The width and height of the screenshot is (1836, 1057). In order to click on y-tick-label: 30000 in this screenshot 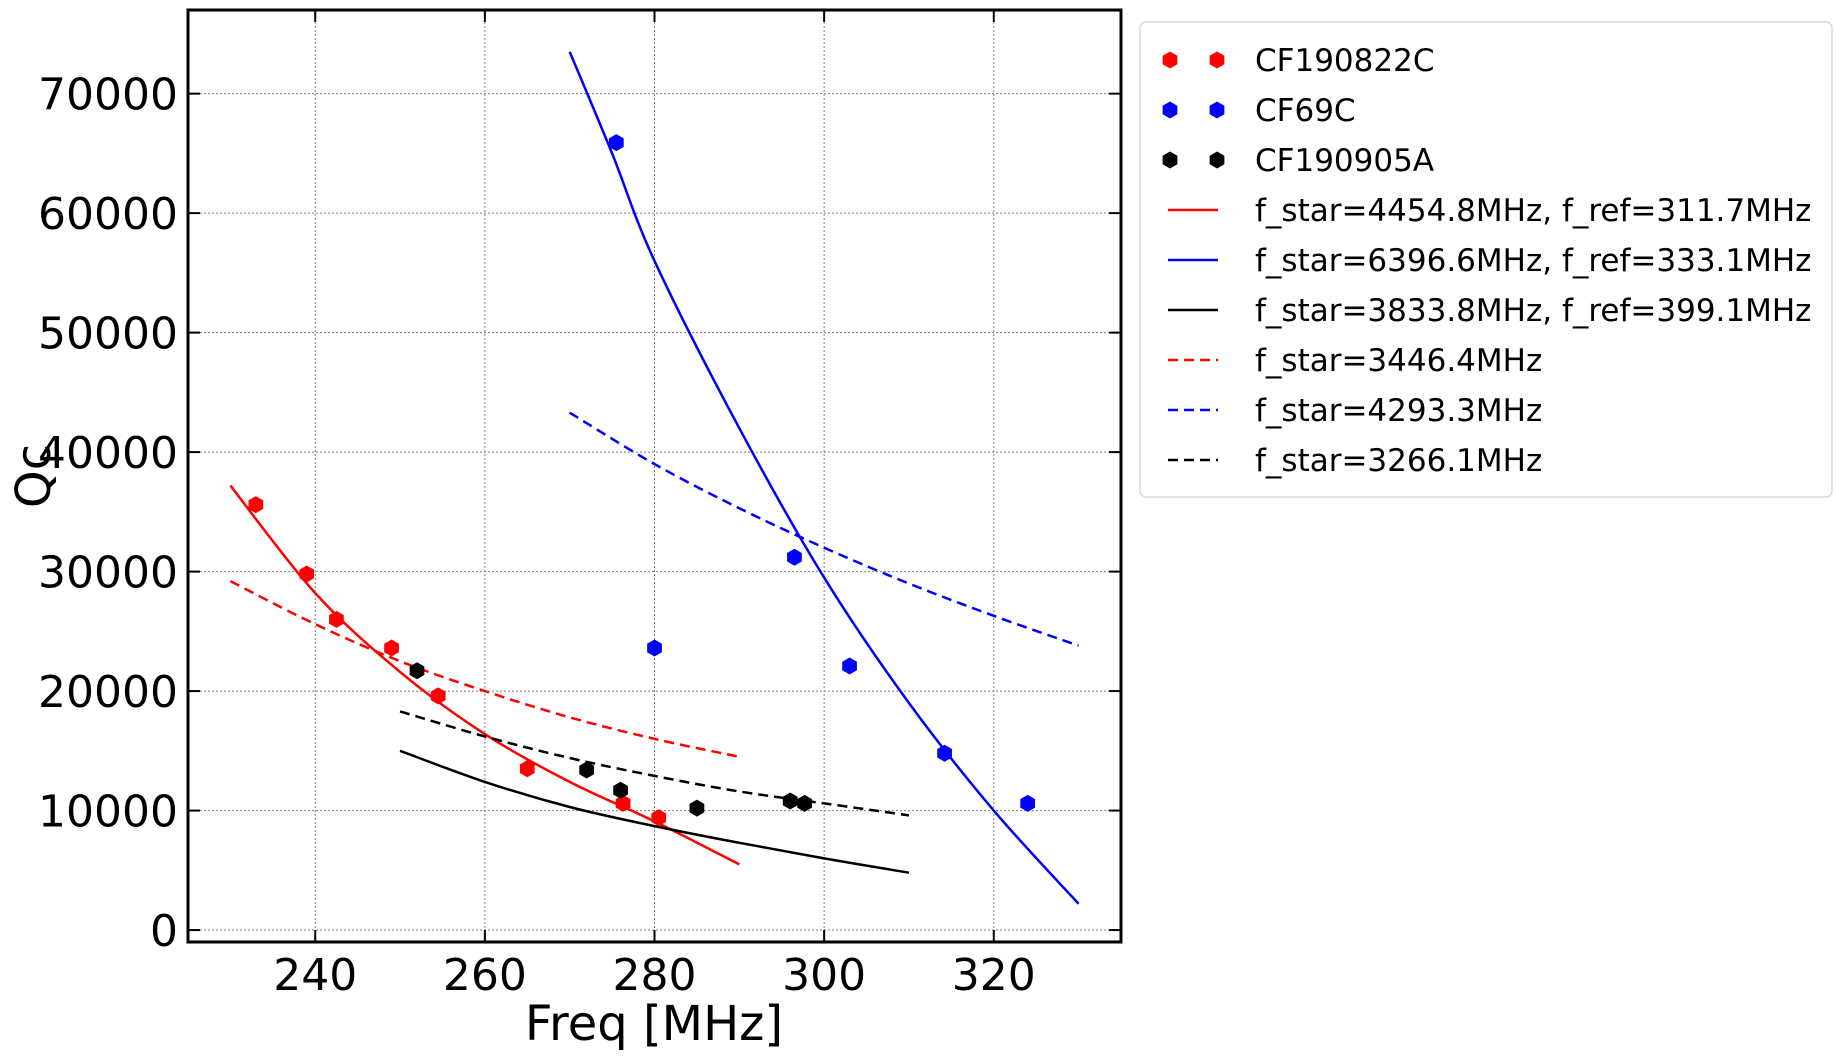, I will do `click(108, 573)`.